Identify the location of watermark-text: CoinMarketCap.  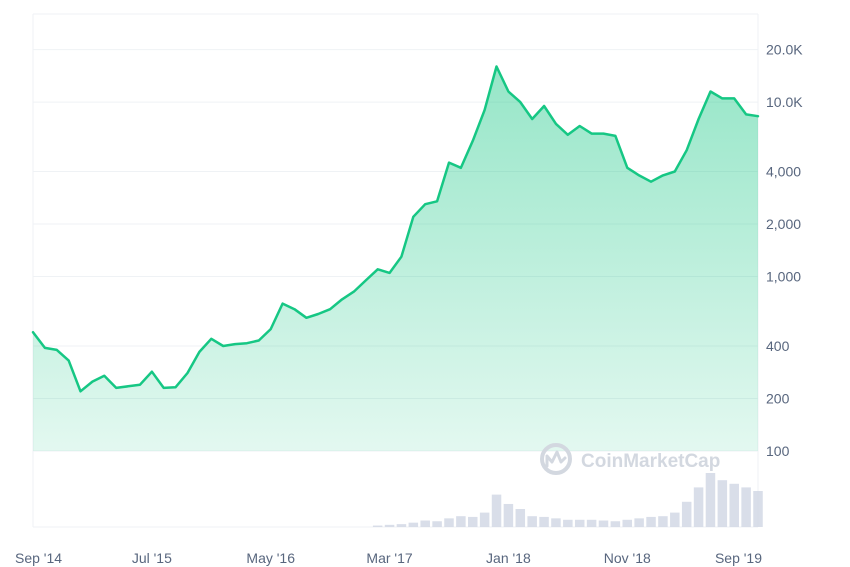
(650, 461).